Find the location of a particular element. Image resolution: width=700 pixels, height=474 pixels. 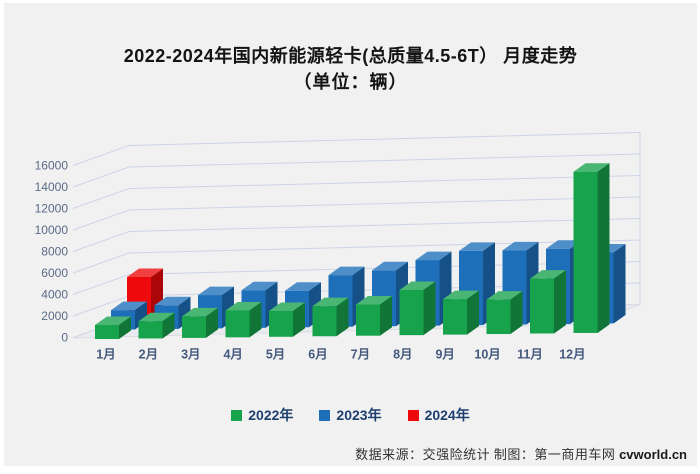

y-axis-tick-label: 12000 is located at coordinates (52, 209).